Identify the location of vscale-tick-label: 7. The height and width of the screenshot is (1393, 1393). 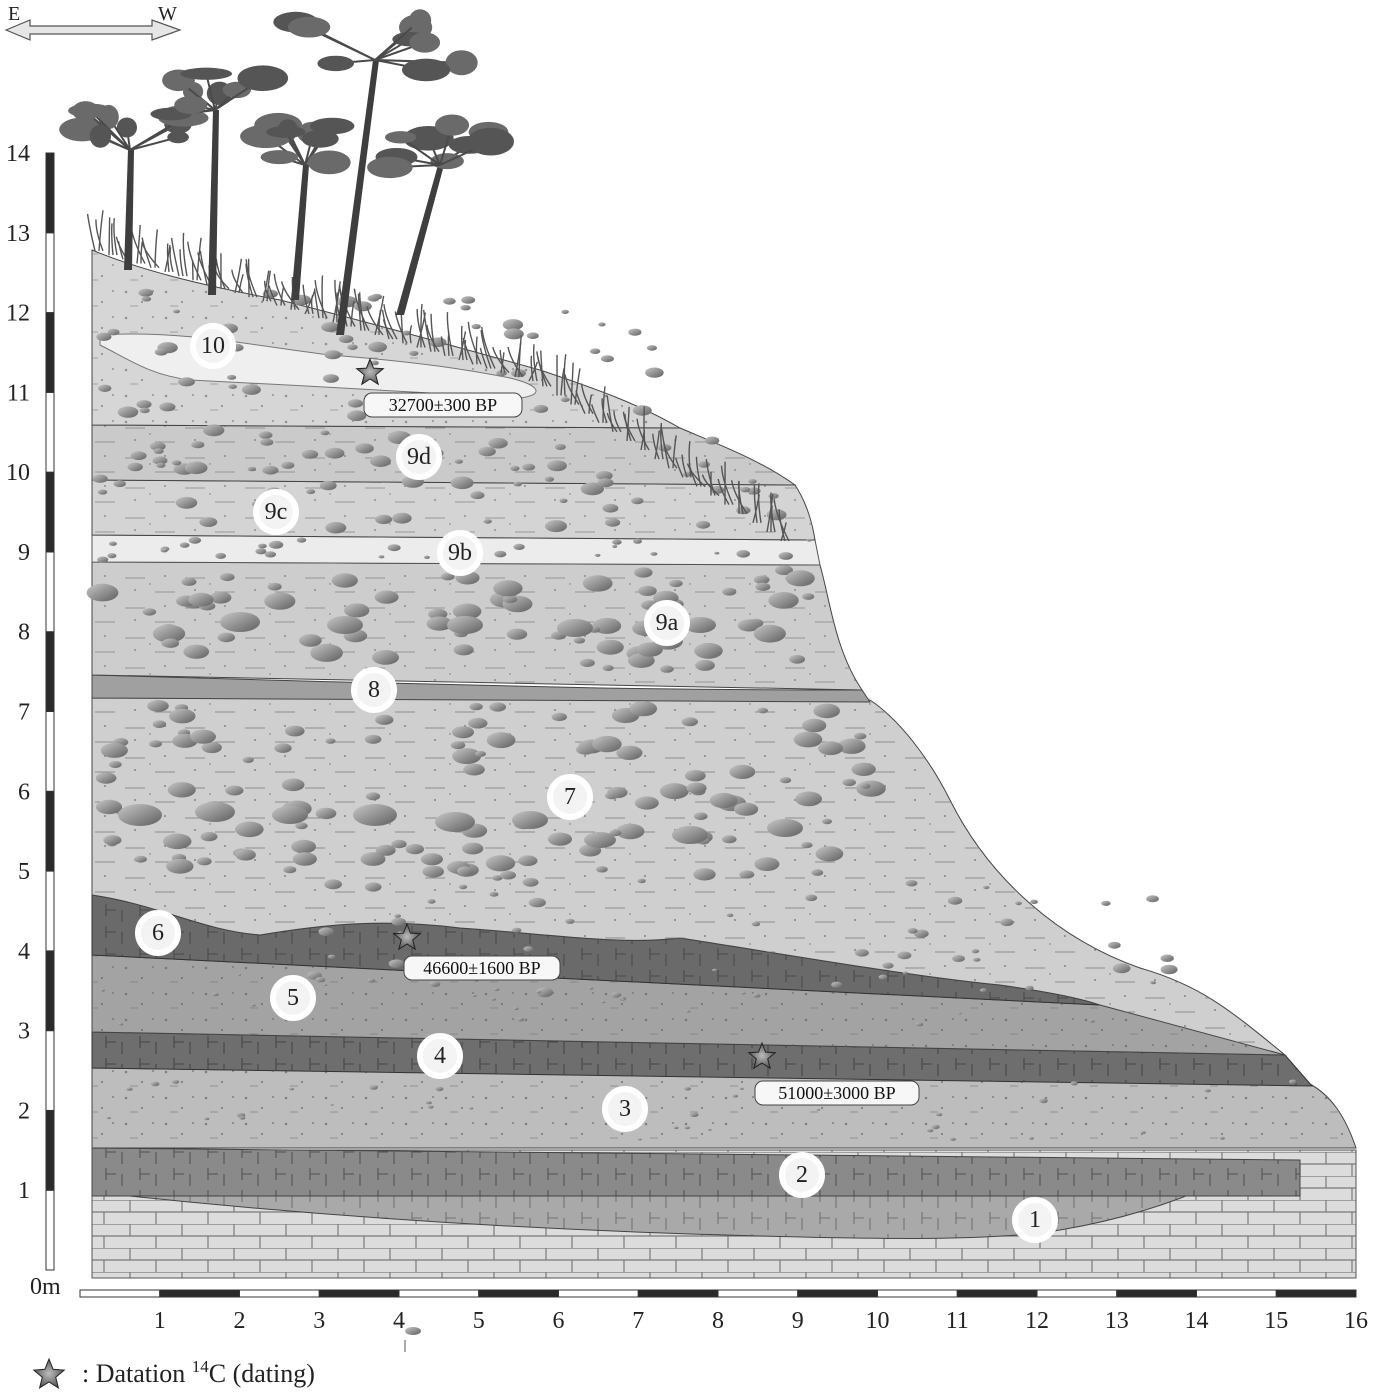
(24, 713).